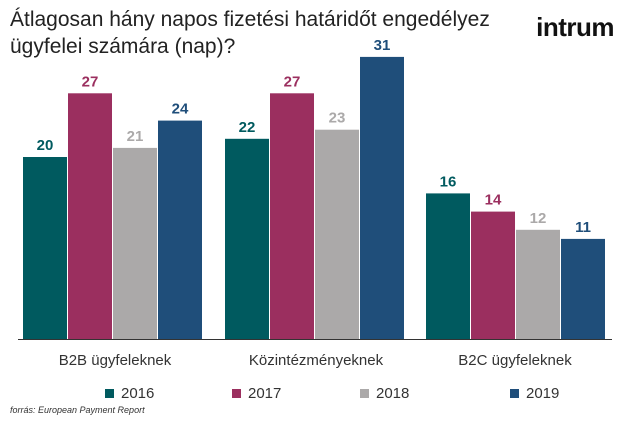  What do you see at coordinates (583, 227) in the screenshot?
I see `data-label-2019-2: 11` at bounding box center [583, 227].